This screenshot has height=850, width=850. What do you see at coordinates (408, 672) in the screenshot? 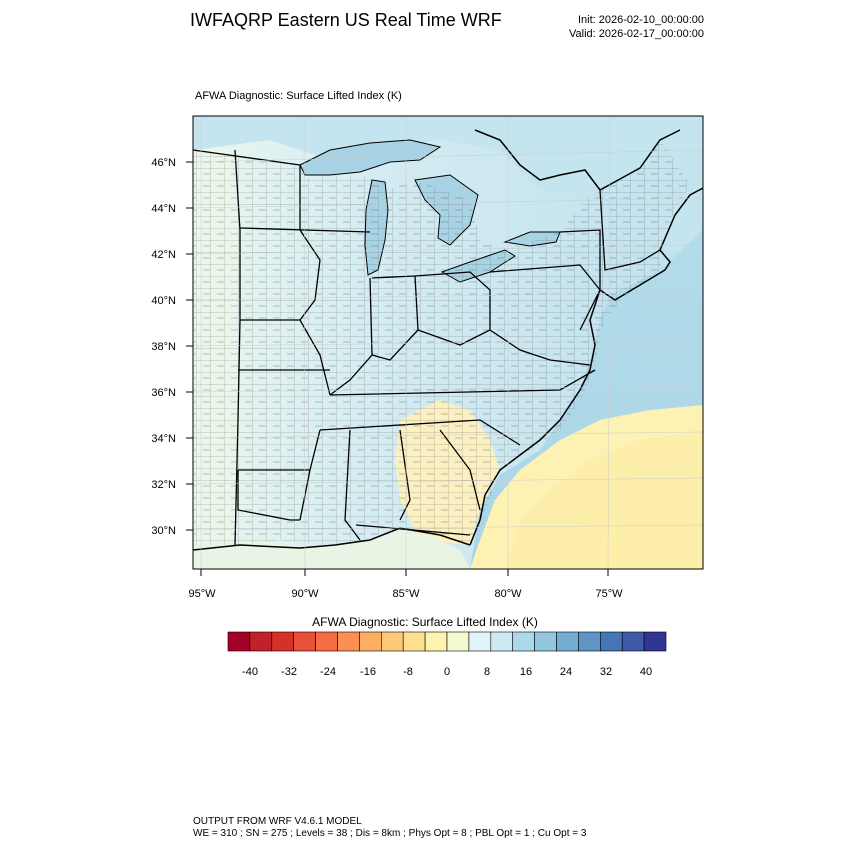
I see `colorbar-label: -8` at bounding box center [408, 672].